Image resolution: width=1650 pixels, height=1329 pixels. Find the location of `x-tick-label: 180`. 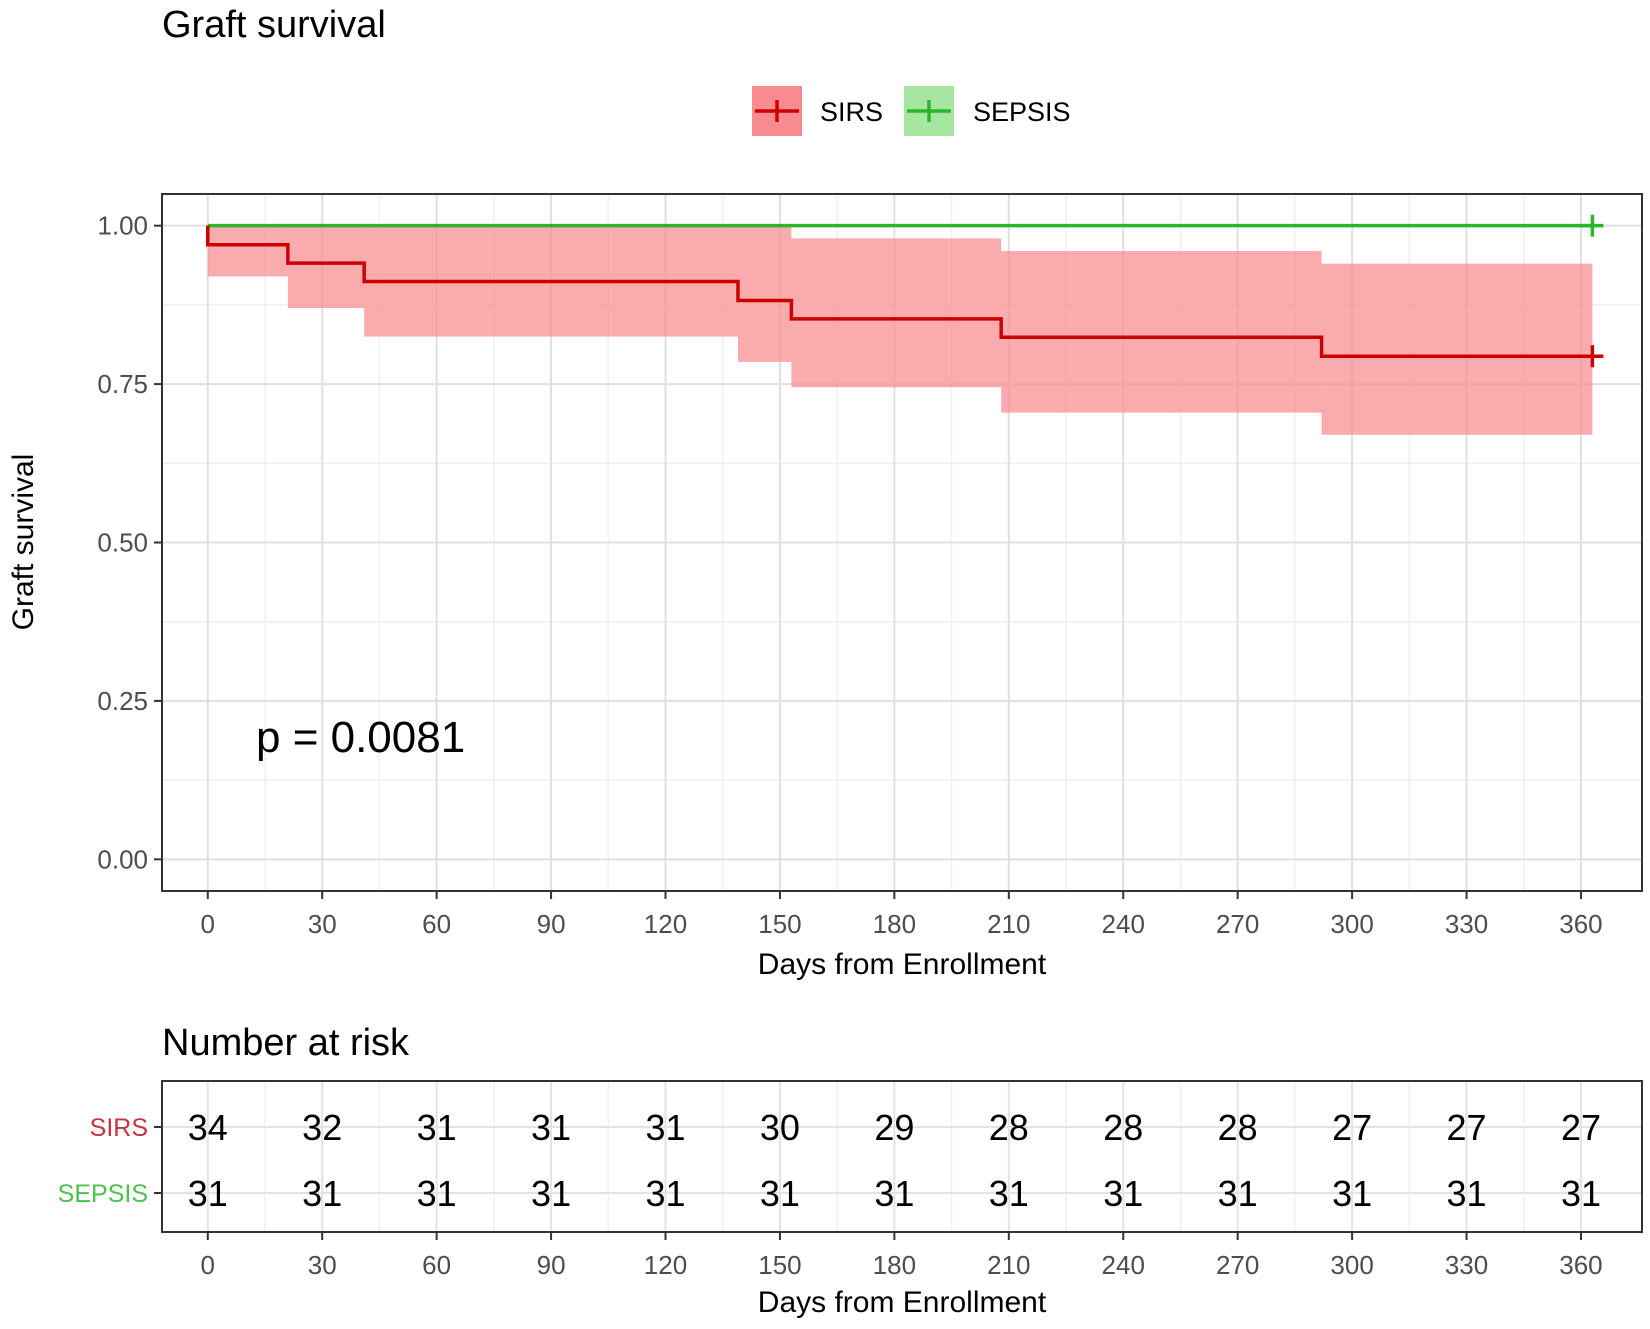

x-tick-label: 180 is located at coordinates (894, 924).